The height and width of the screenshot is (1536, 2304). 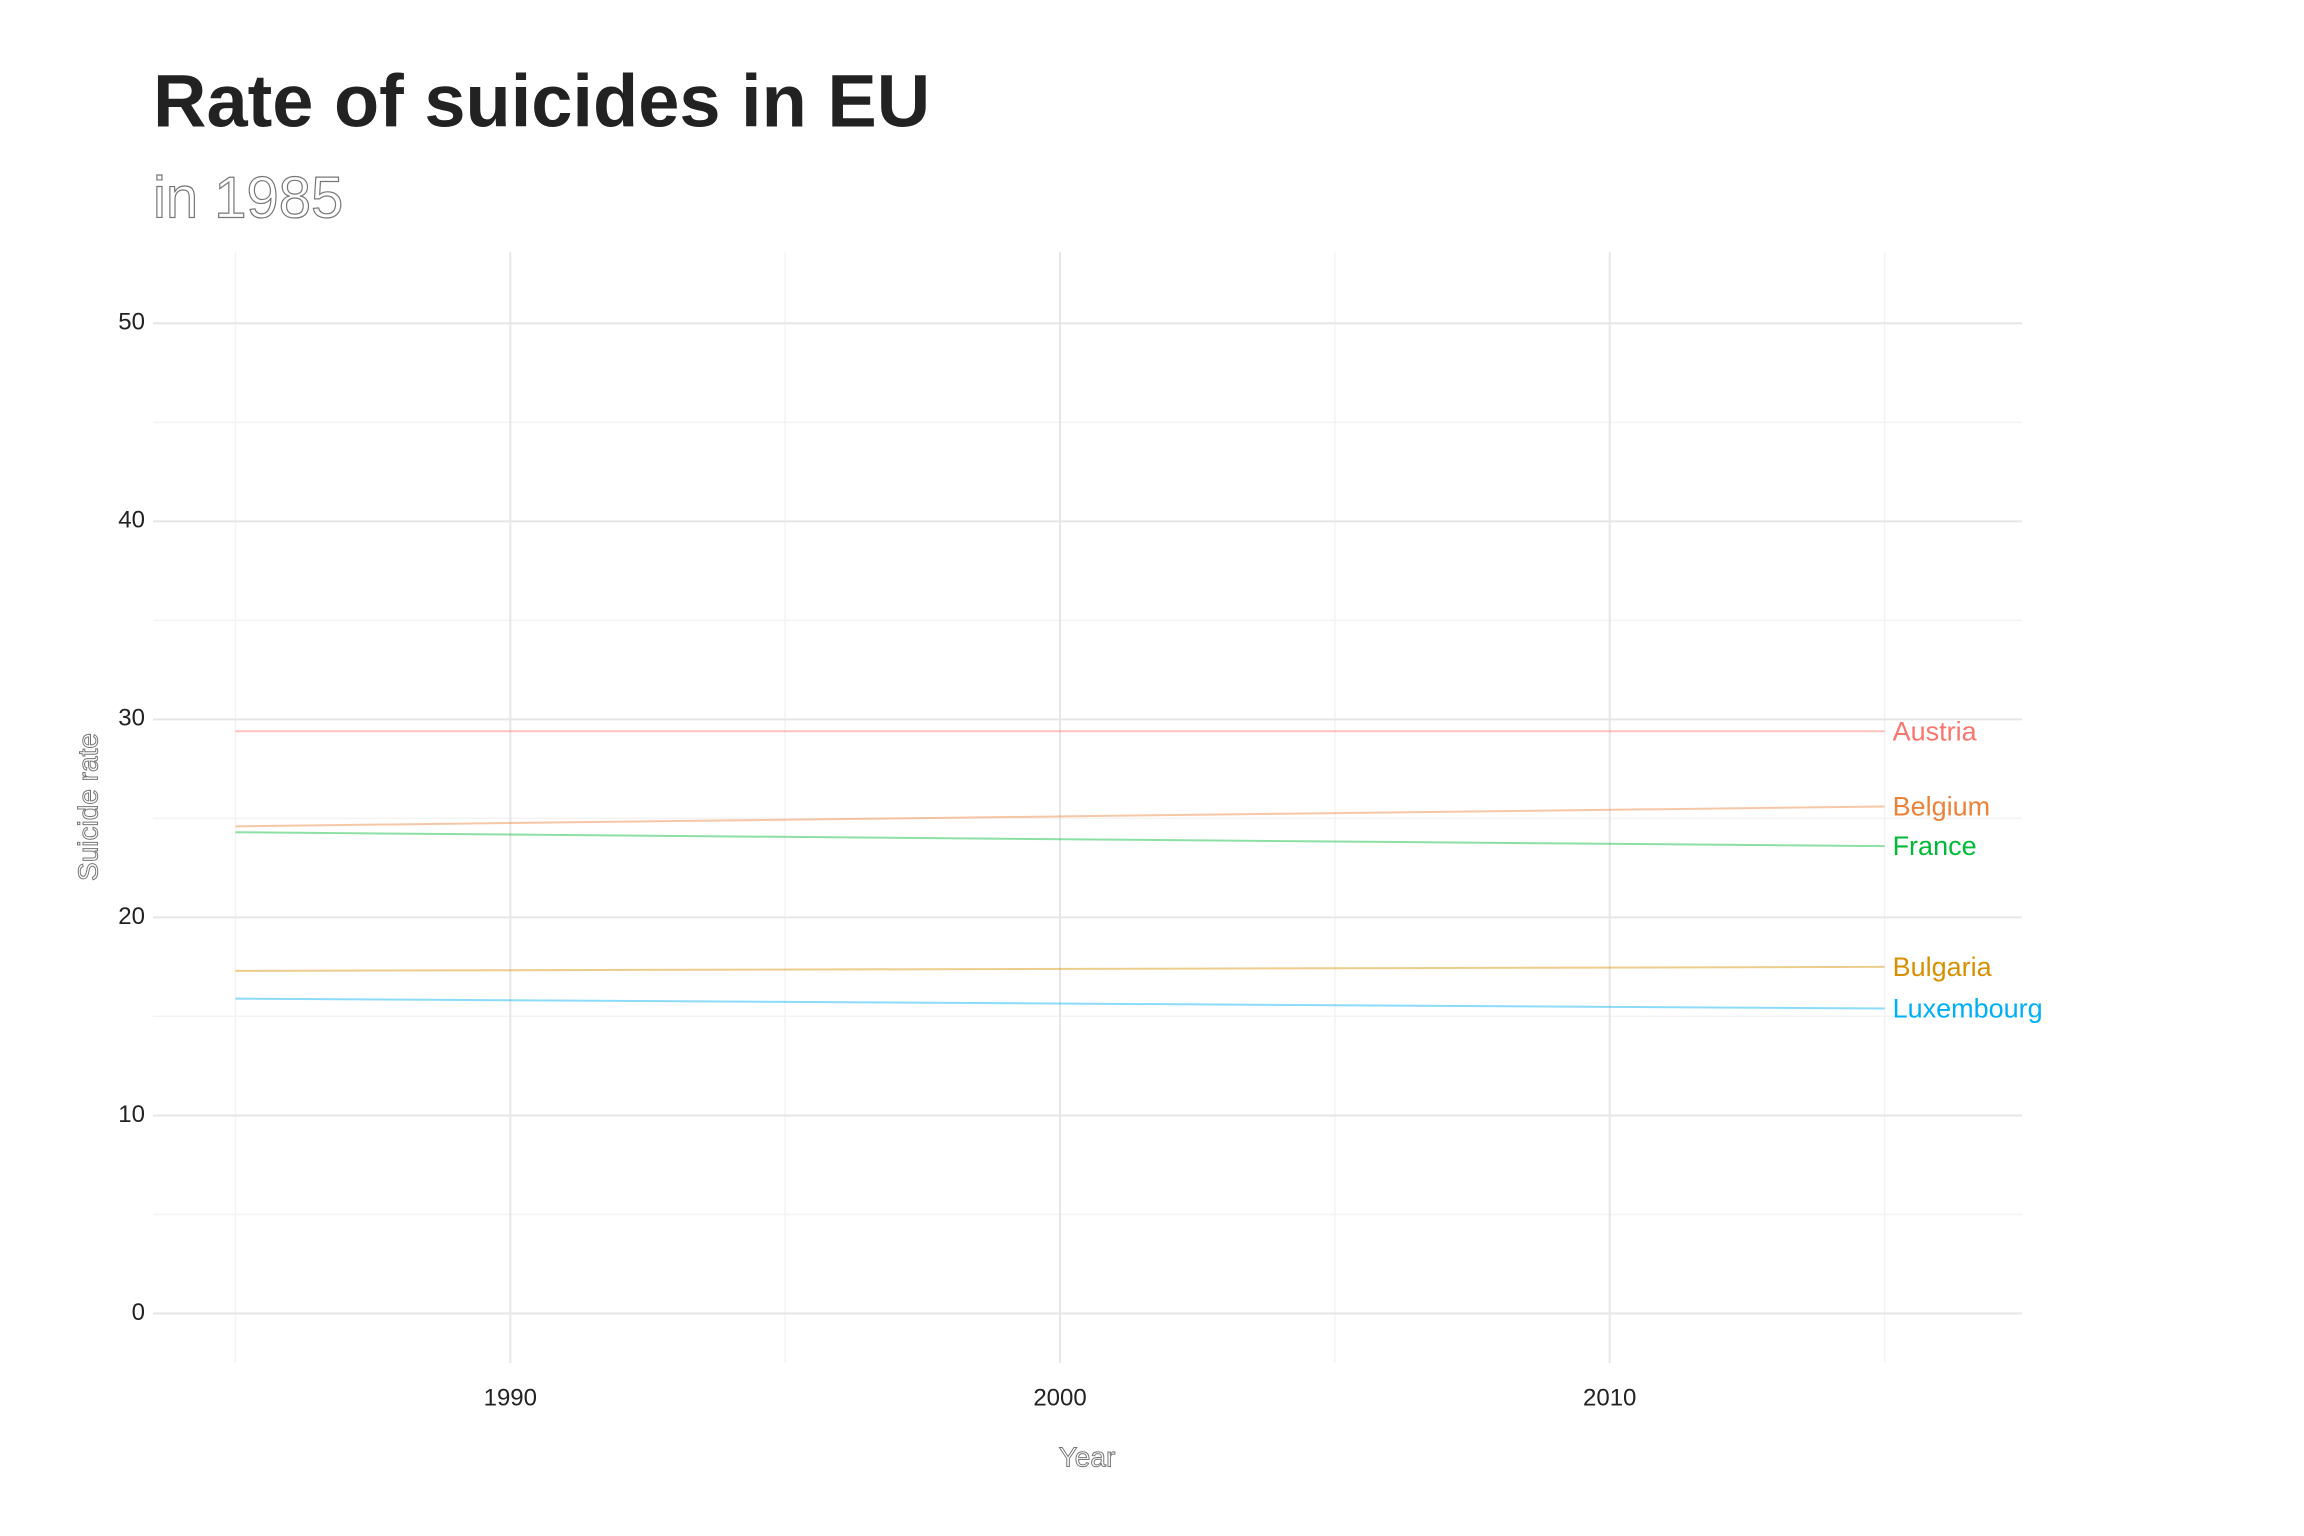 What do you see at coordinates (1935, 846) in the screenshot?
I see `series-label: France` at bounding box center [1935, 846].